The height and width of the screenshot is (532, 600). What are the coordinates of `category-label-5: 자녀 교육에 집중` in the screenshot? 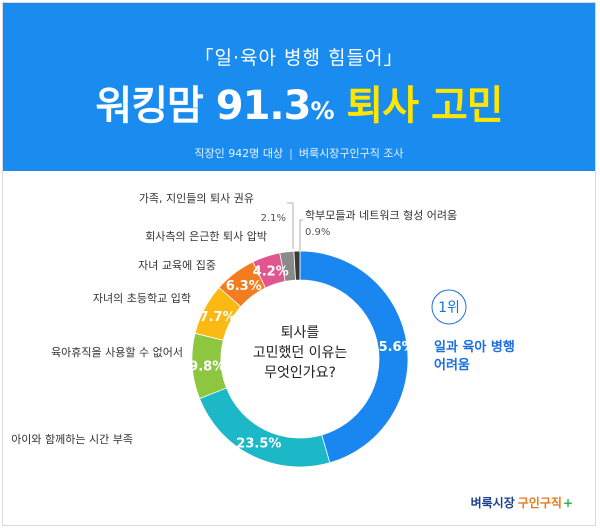 It's located at (177, 265).